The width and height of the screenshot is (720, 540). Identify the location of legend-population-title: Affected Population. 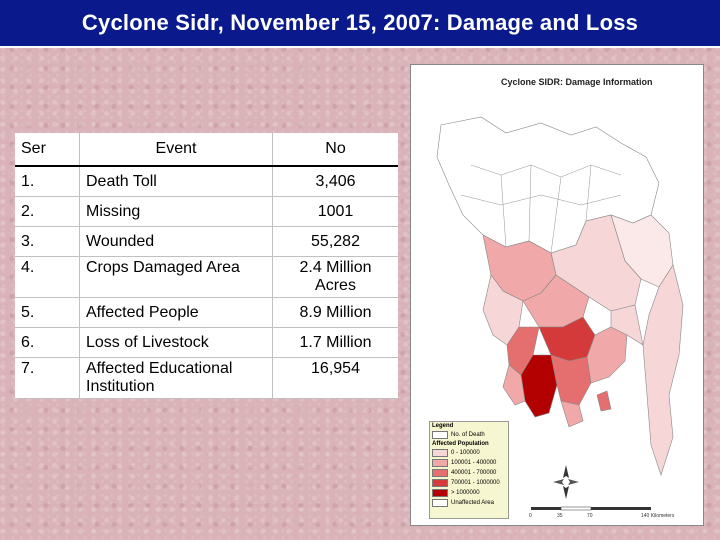
(460, 444).